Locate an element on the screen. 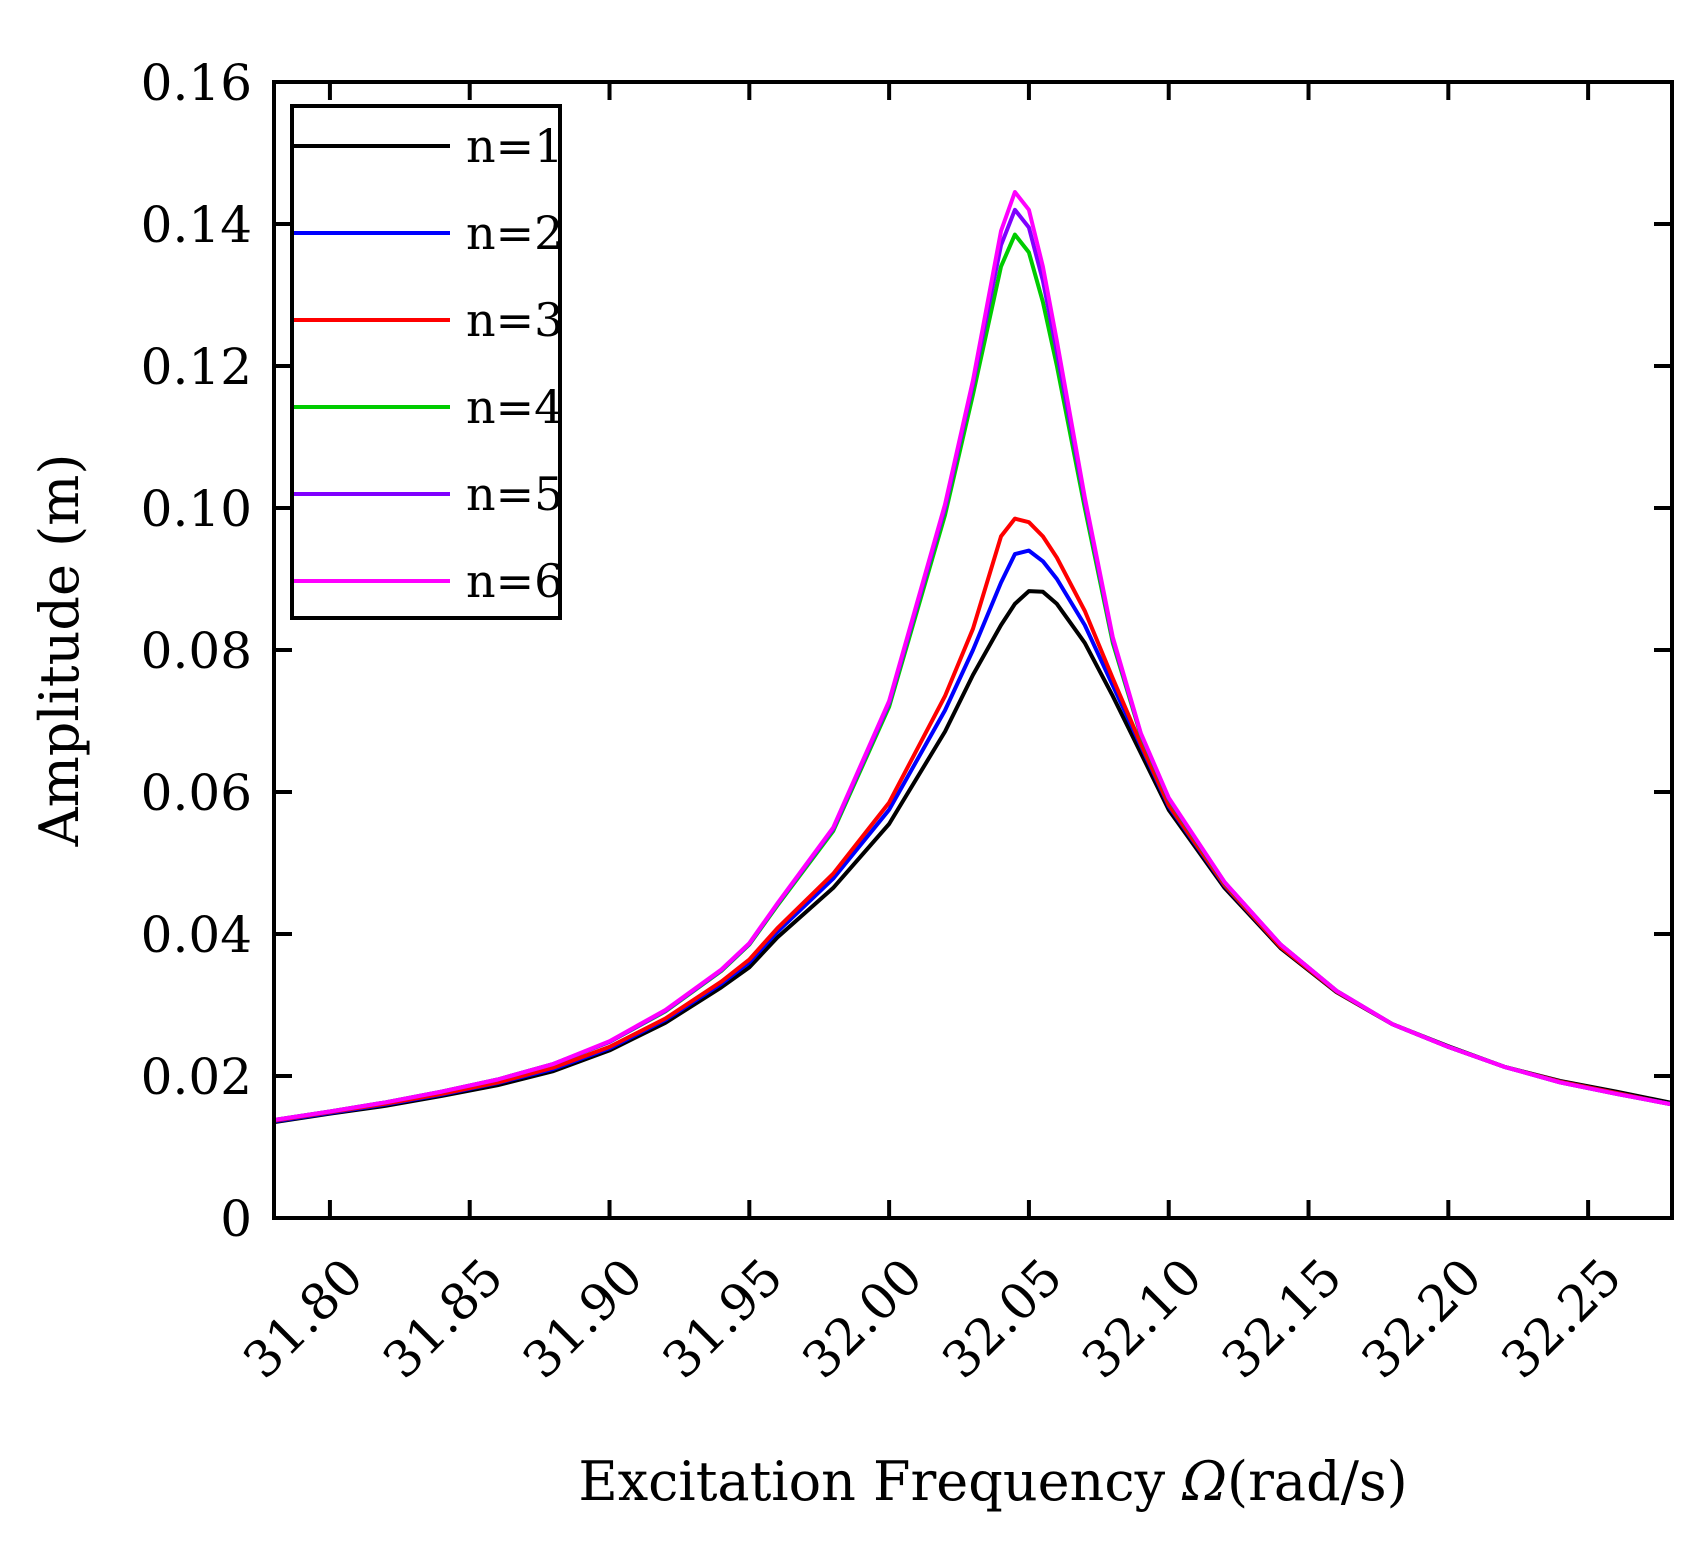  x-tick-label: 31.95 is located at coordinates (723, 1318).